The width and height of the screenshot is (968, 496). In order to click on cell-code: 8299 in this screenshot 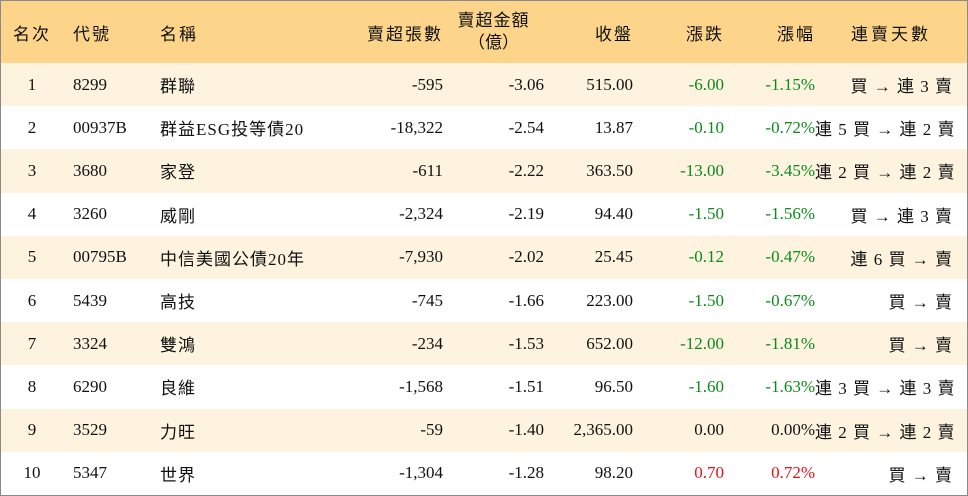, I will do `click(90, 84)`.